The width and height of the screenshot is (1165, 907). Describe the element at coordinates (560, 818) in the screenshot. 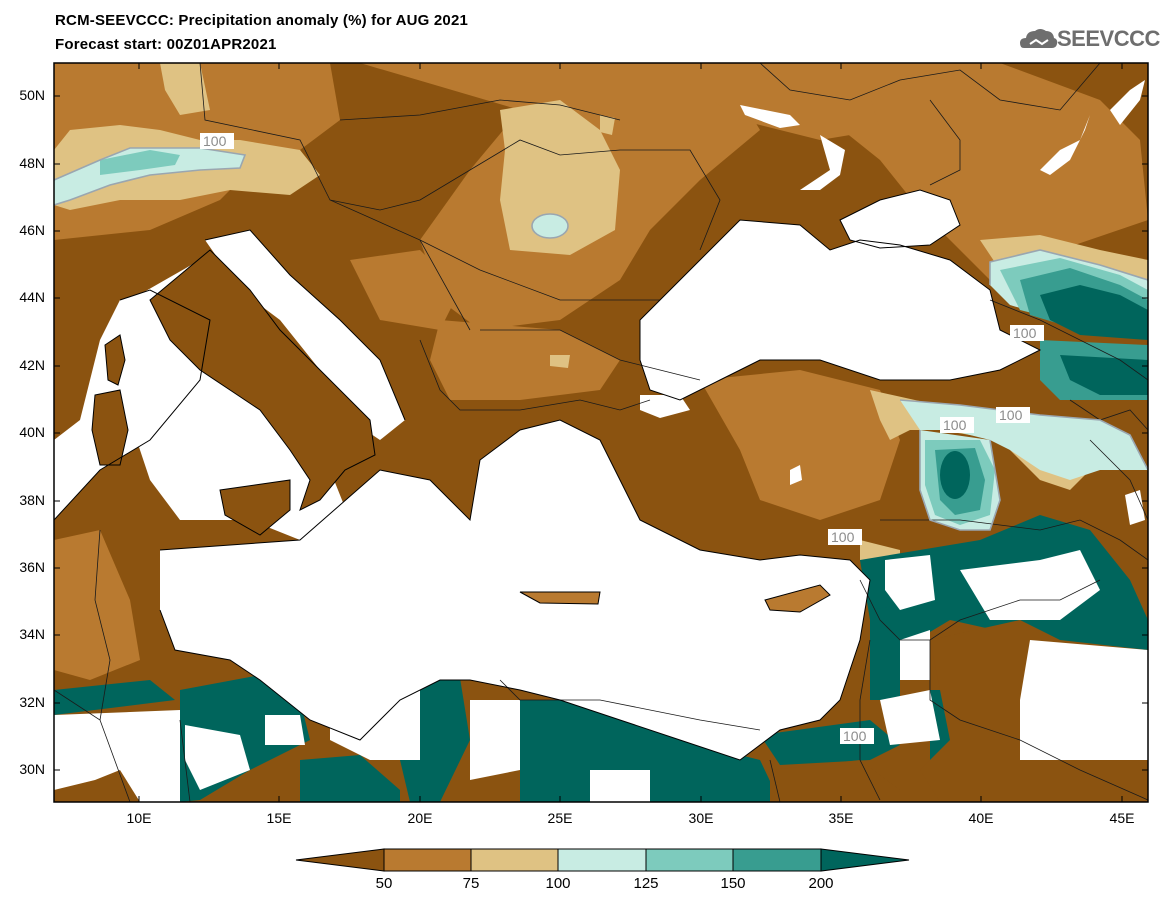

I see `lon-label: 25E` at that location.